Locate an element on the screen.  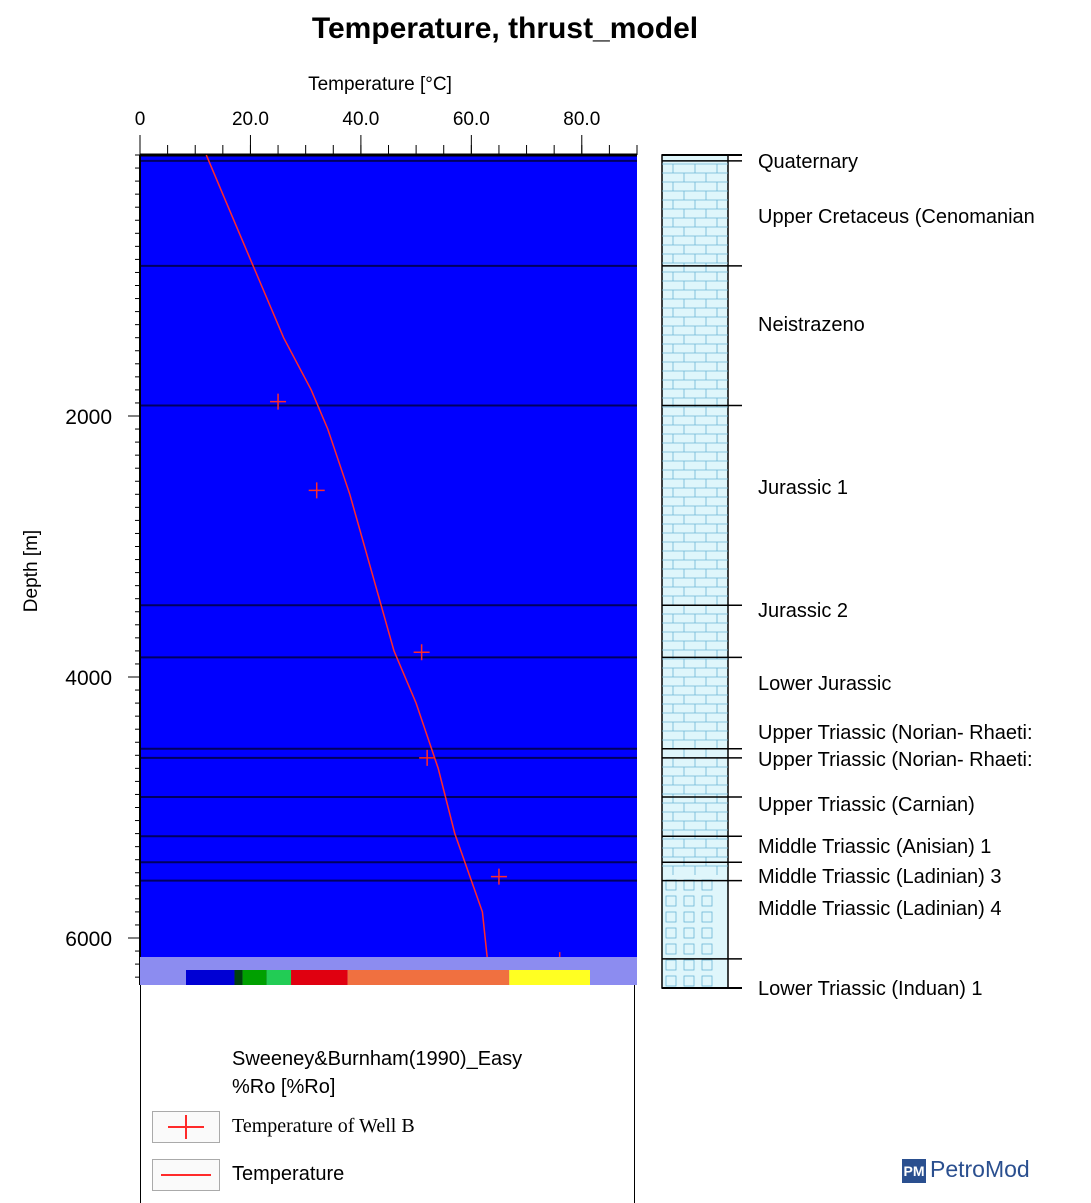
x-tick-label: 80.0 is located at coordinates (581, 119).